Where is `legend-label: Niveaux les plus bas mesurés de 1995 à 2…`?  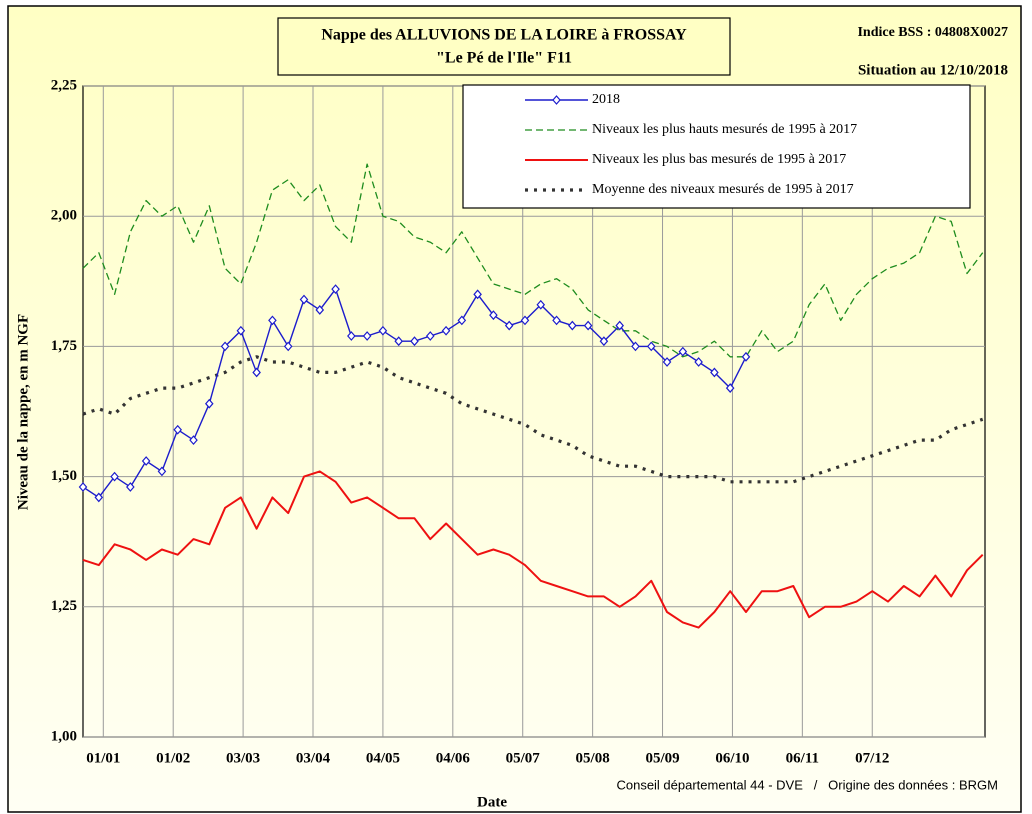
legend-label: Niveaux les plus bas mesurés de 1995 à 2… is located at coordinates (719, 159).